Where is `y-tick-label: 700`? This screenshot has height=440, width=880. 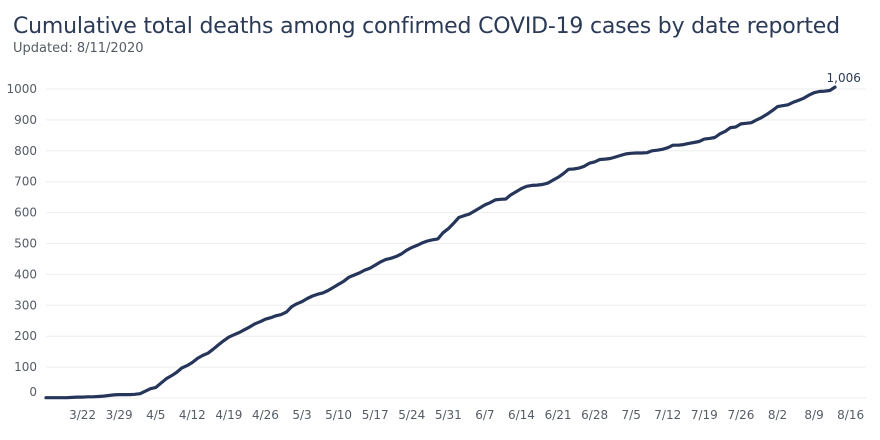 y-tick-label: 700 is located at coordinates (25, 182).